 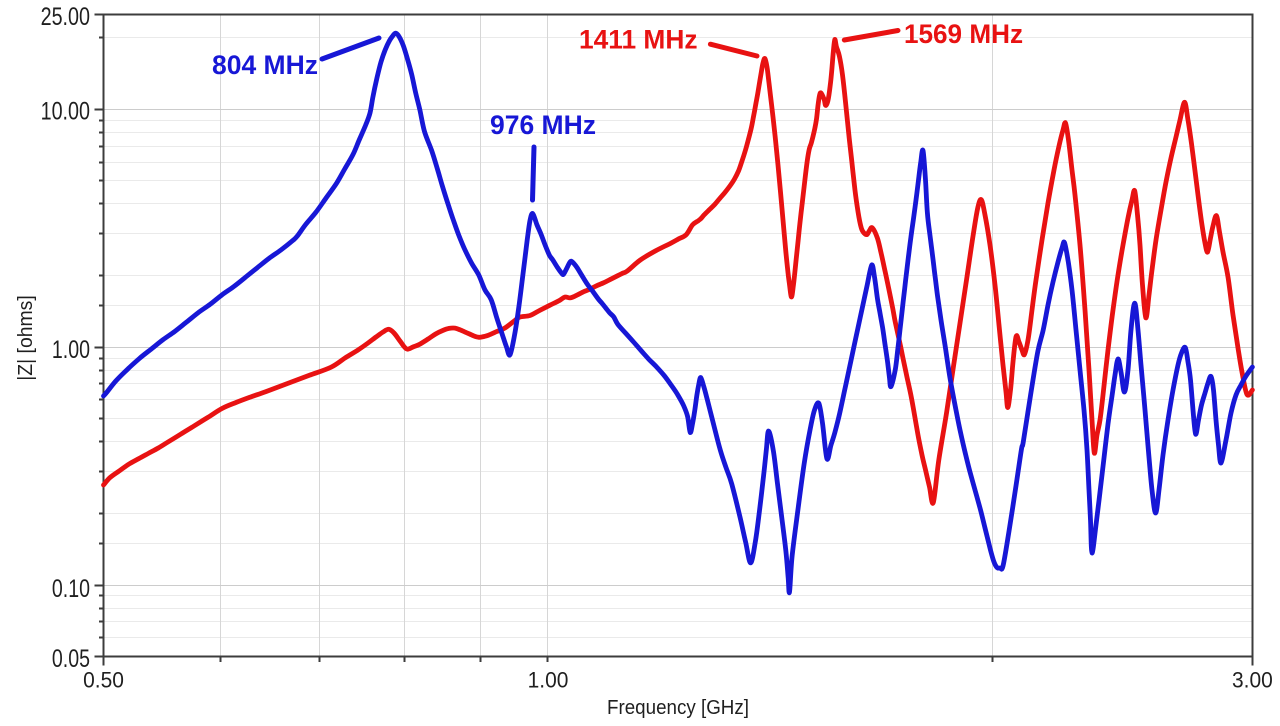 What do you see at coordinates (543, 125) in the screenshot?
I see `svg-text: 976 MHz` at bounding box center [543, 125].